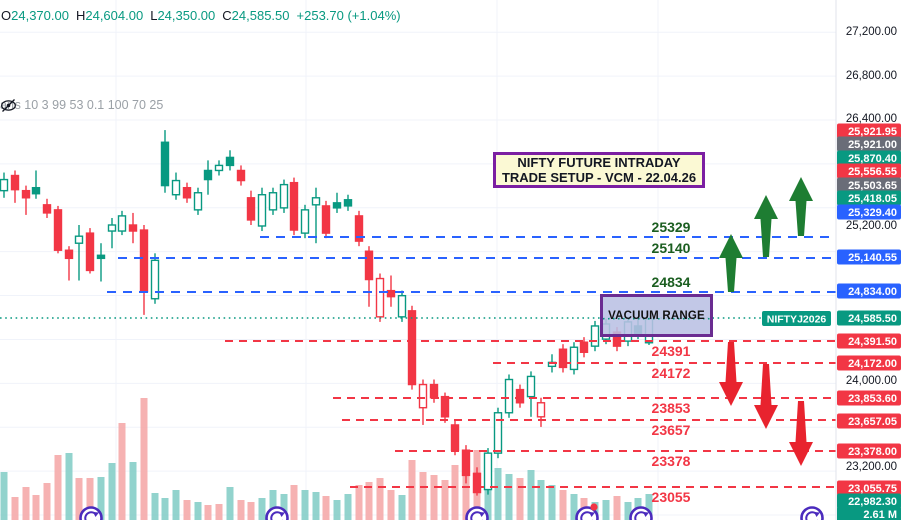 This screenshot has height=520, width=901. I want to click on axis-price-badge-label: 24,391.50, so click(872, 342).